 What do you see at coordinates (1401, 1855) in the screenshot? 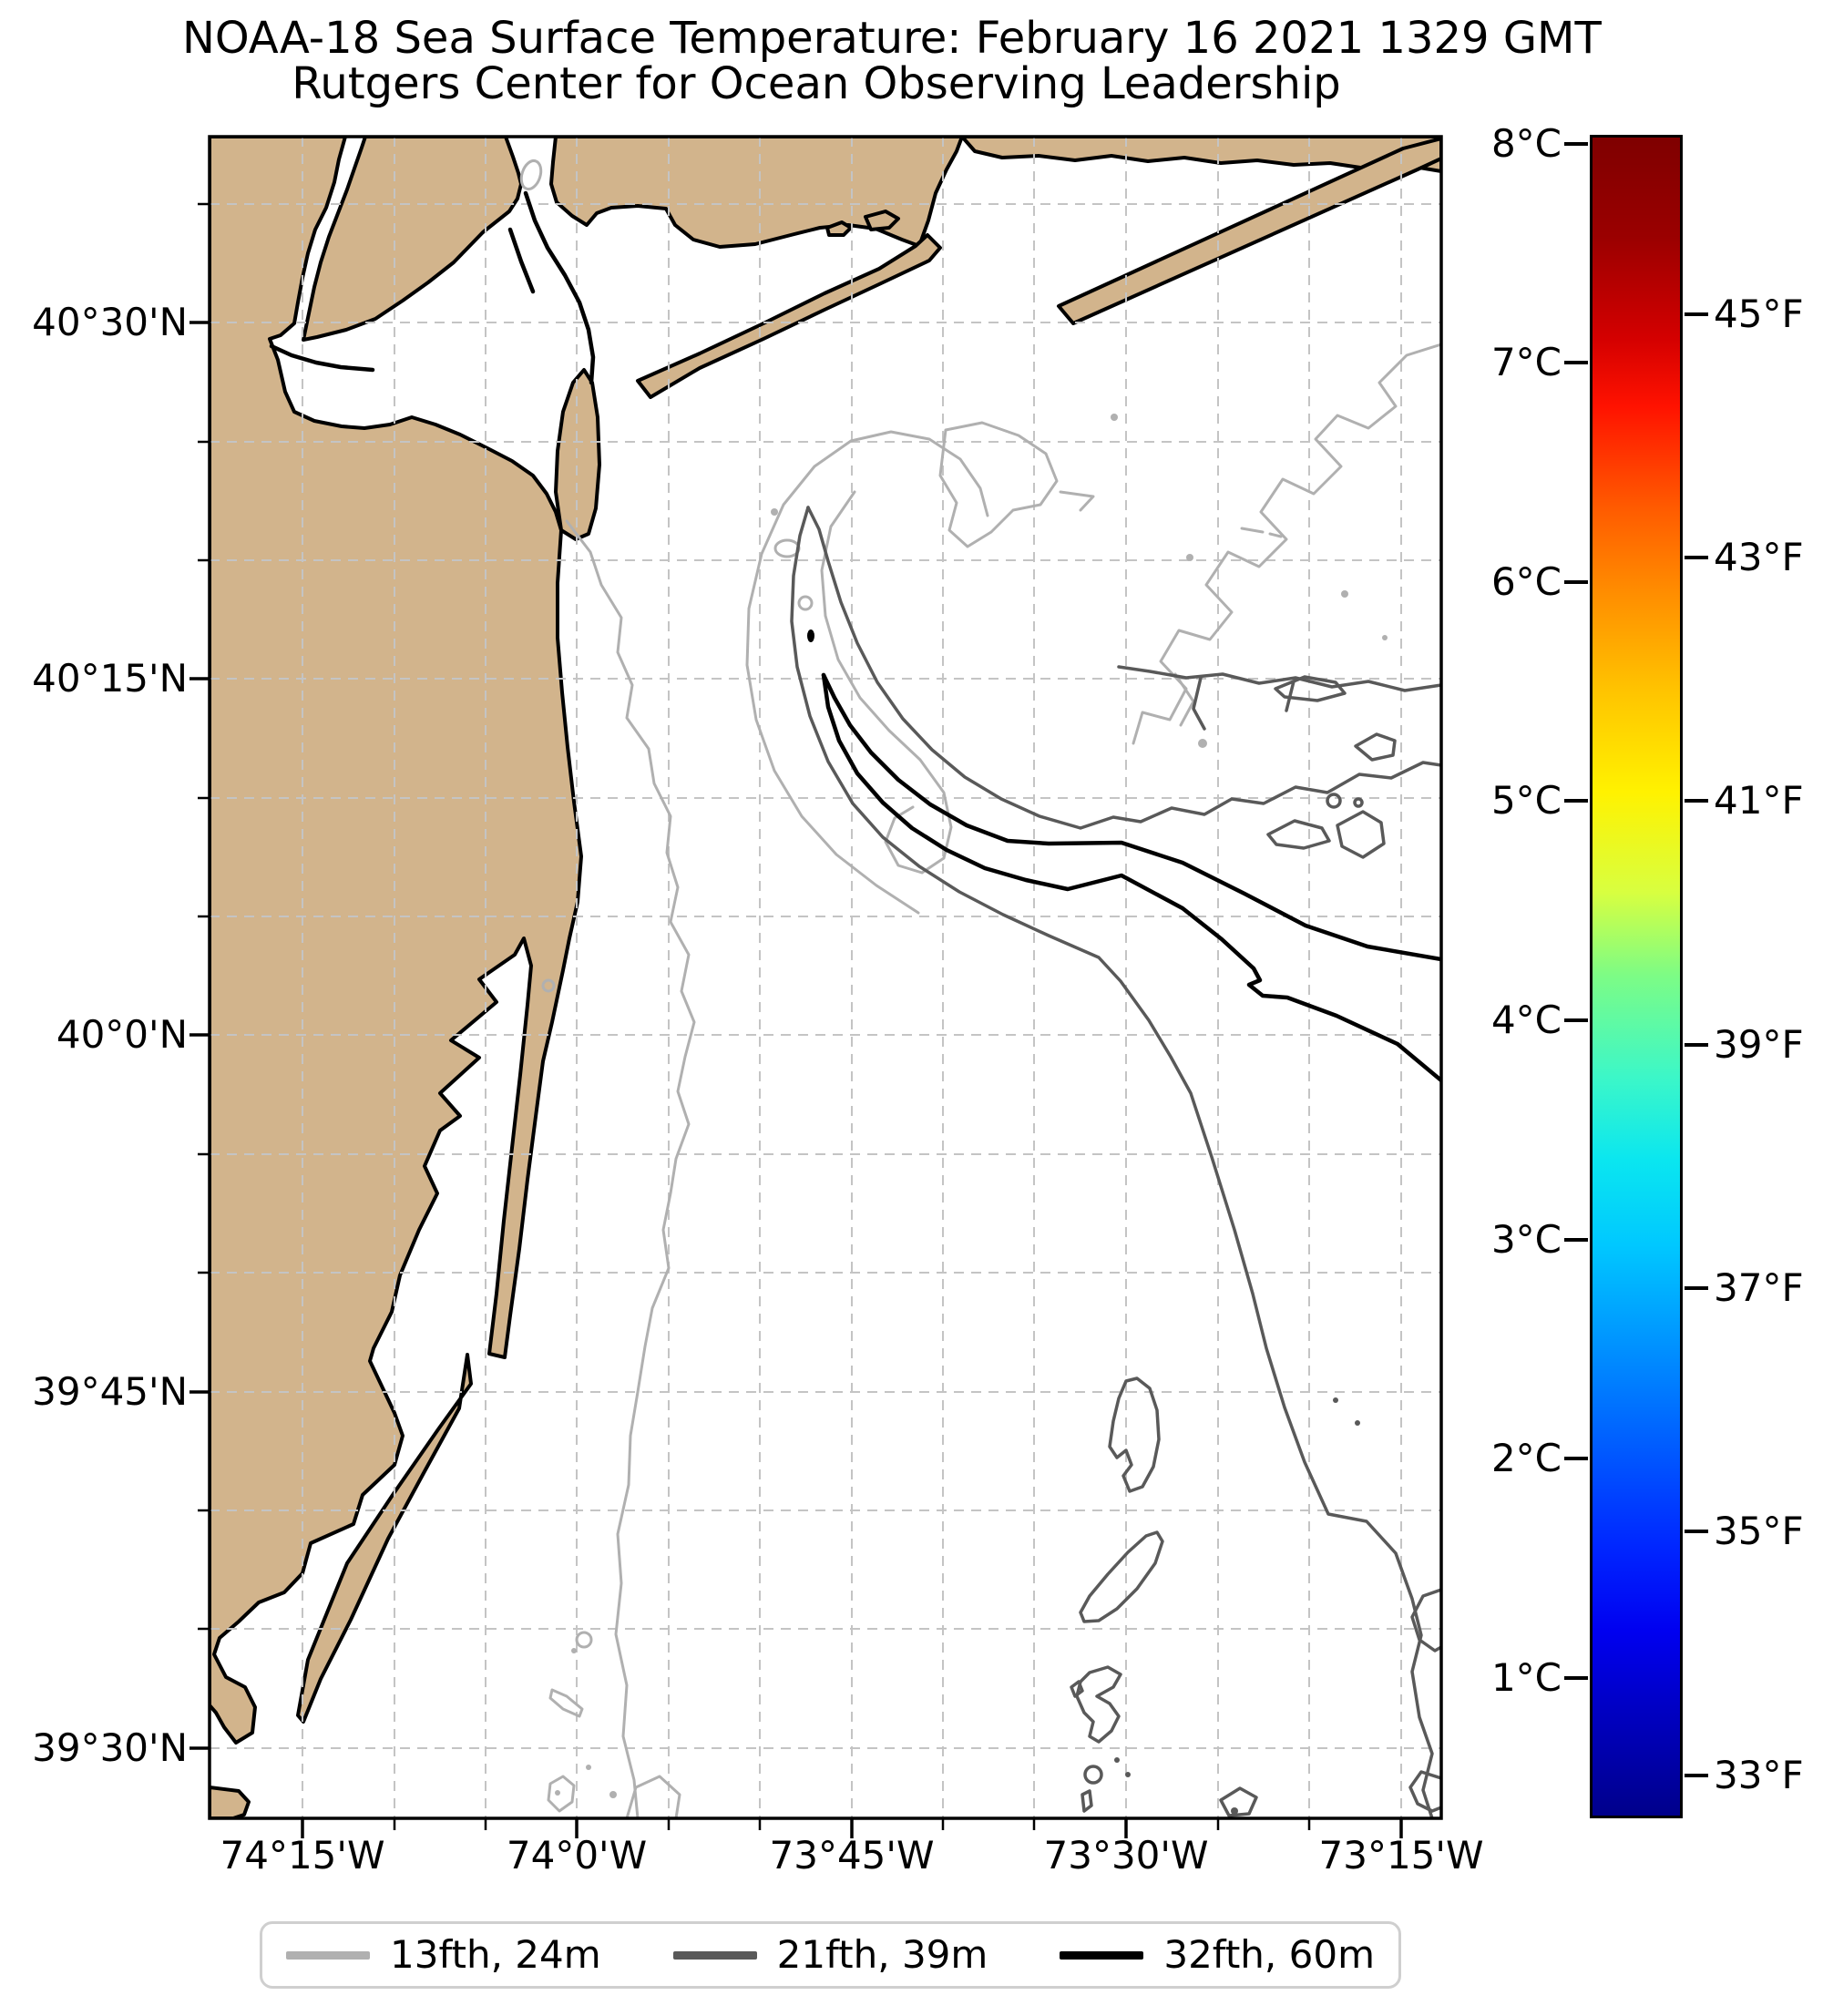
I see `longitude-tick-label: 73°15'W` at bounding box center [1401, 1855].